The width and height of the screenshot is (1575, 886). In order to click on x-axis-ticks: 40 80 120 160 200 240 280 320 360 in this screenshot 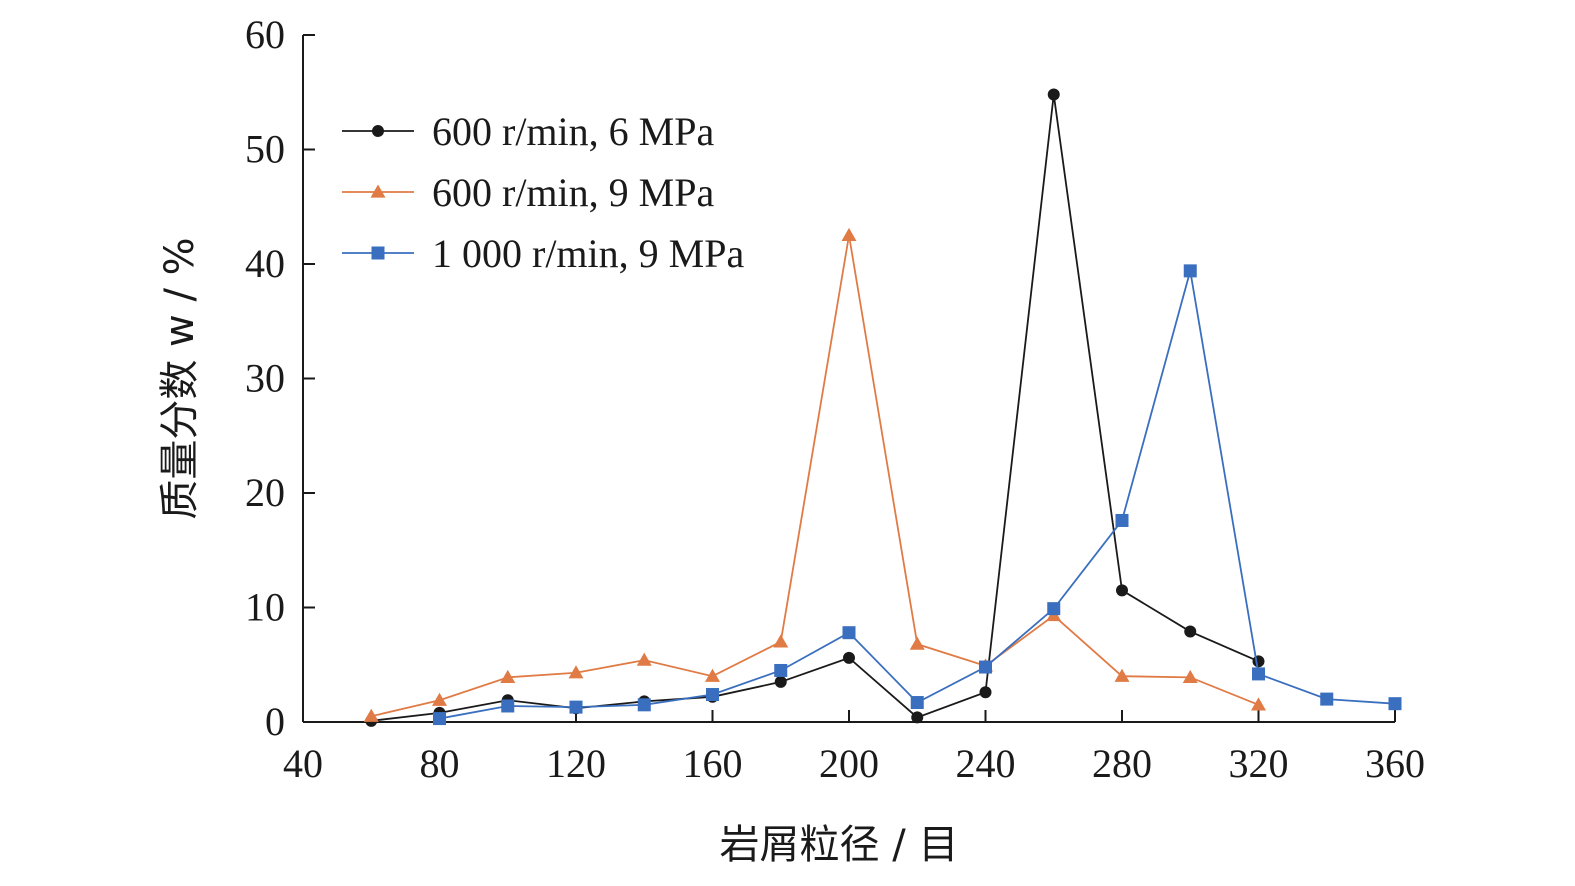, I will do `click(854, 748)`.